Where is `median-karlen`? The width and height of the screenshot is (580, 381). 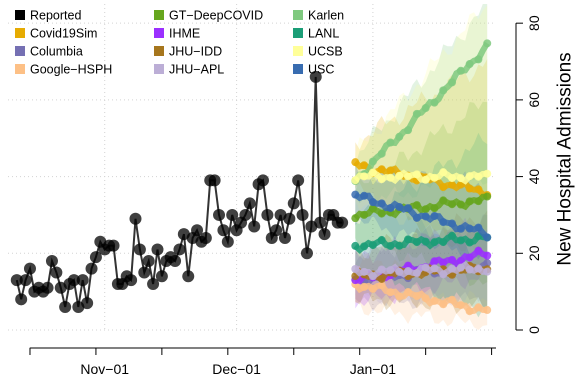 median-karlen is located at coordinates (421, 112).